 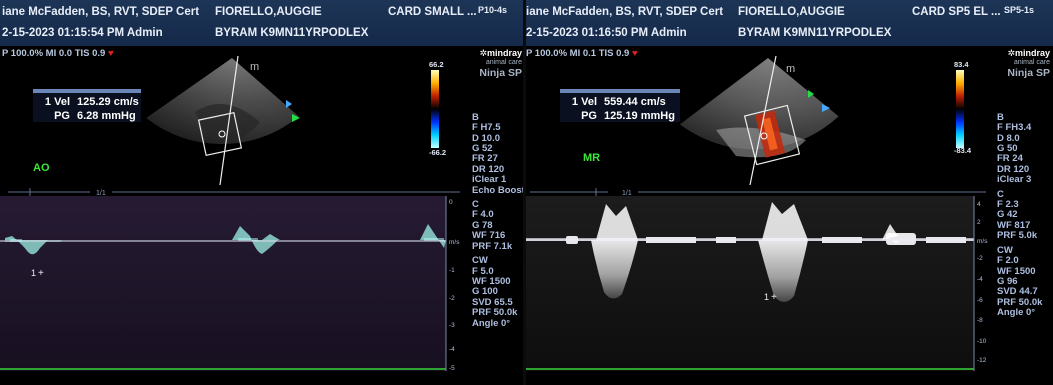 What do you see at coordinates (41, 168) in the screenshot?
I see `left-view-label: AO` at bounding box center [41, 168].